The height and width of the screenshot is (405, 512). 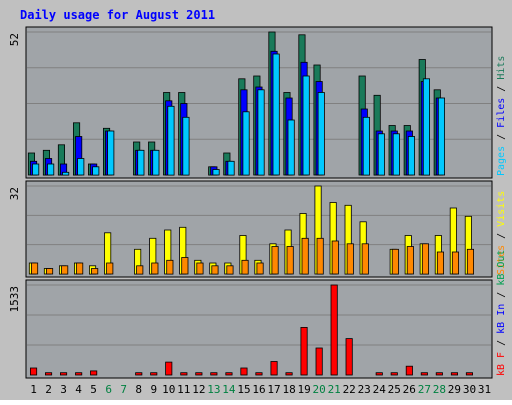 I want to click on x-tick-label-day-1: 1, so click(x=33, y=389).